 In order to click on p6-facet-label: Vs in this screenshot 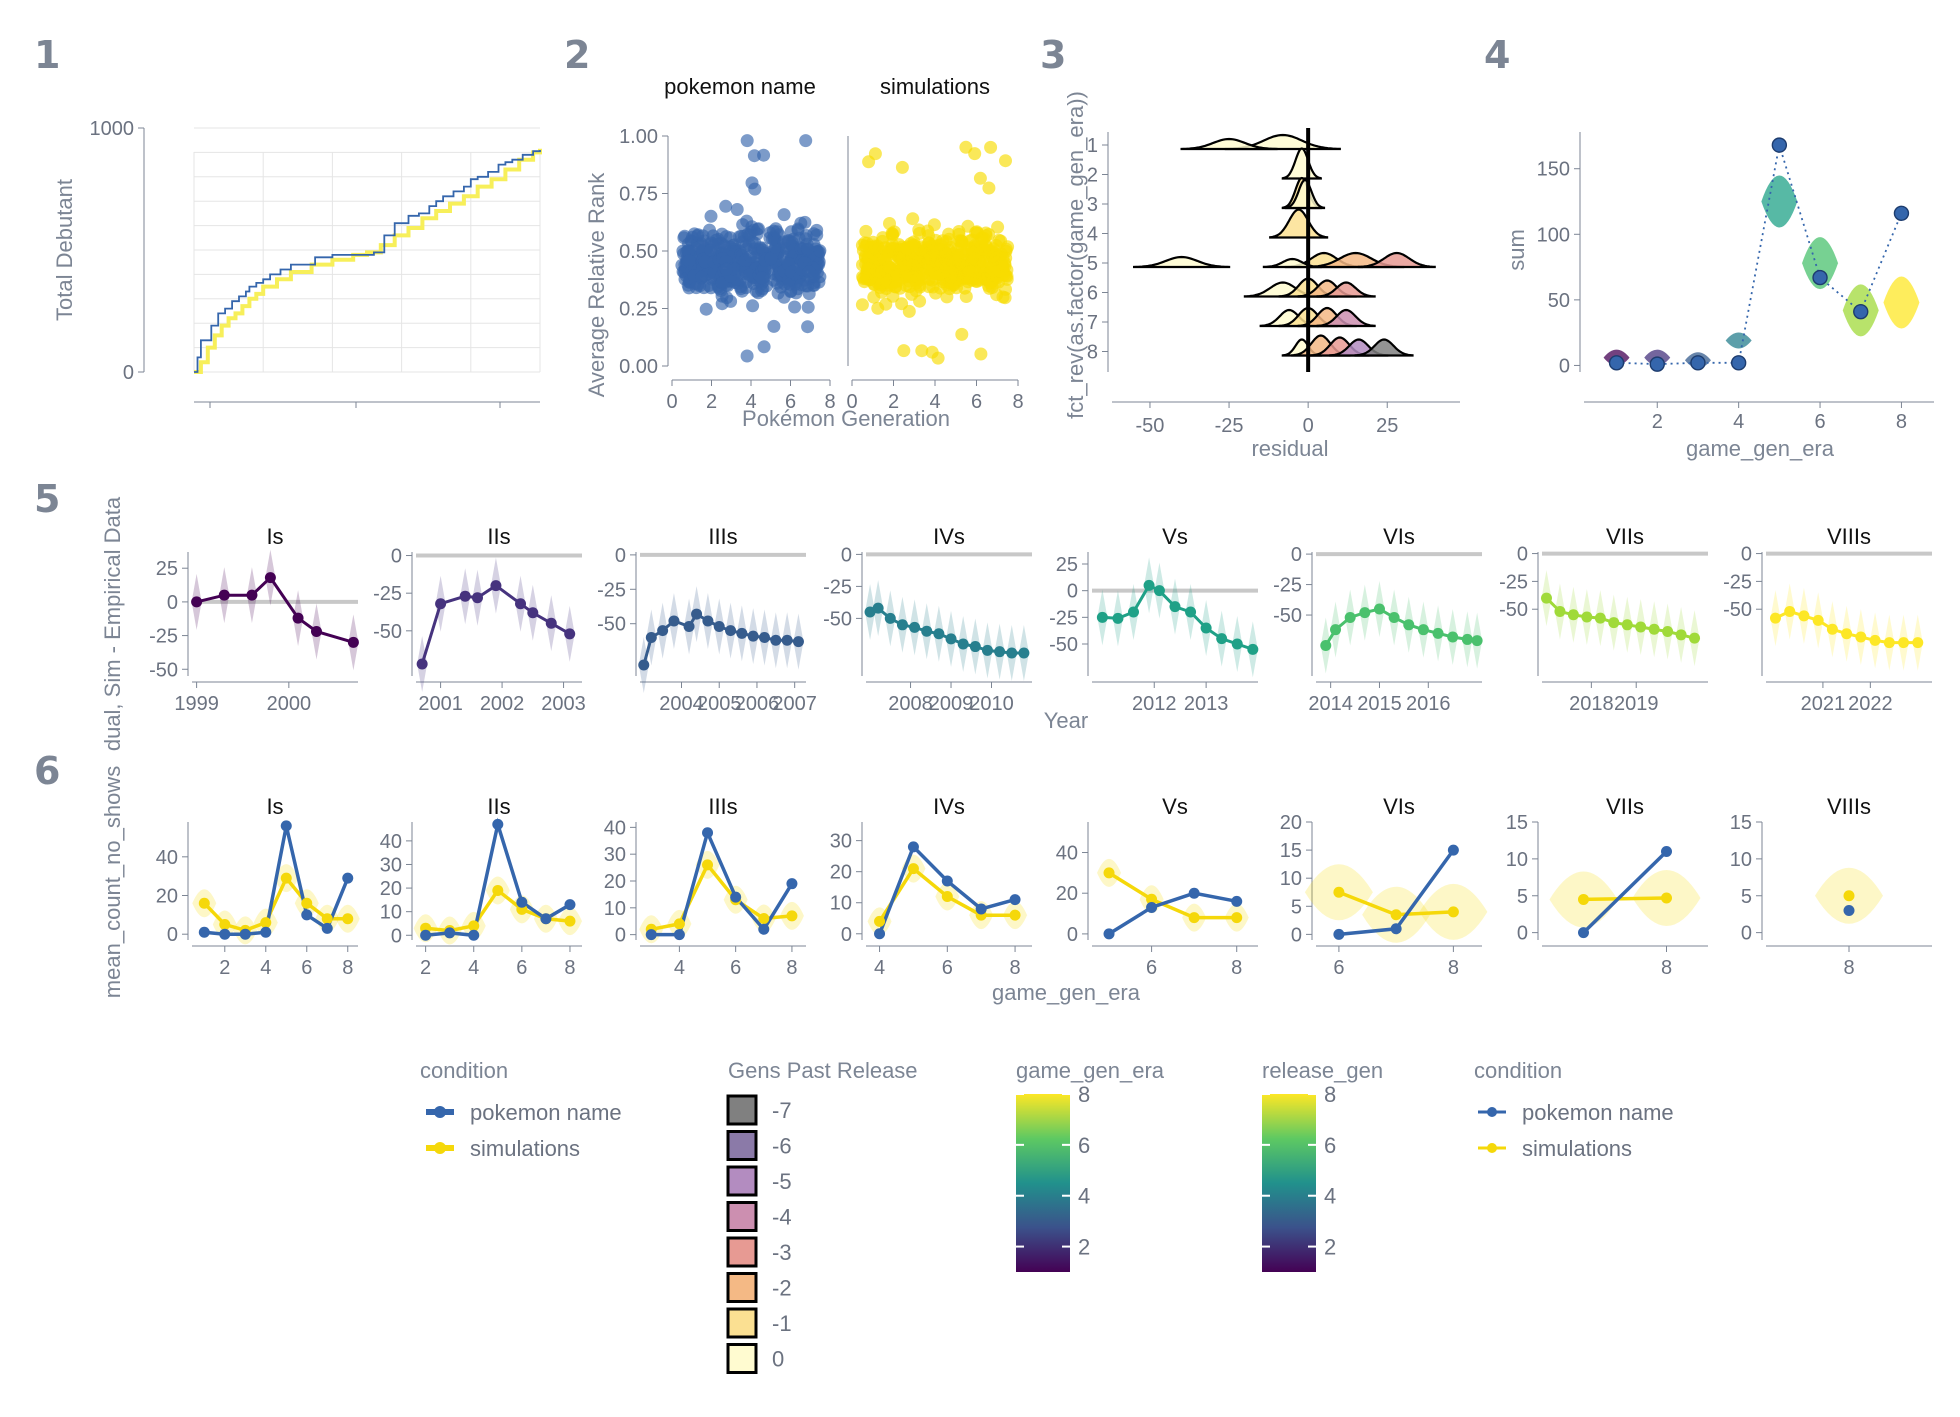, I will do `click(1175, 806)`.